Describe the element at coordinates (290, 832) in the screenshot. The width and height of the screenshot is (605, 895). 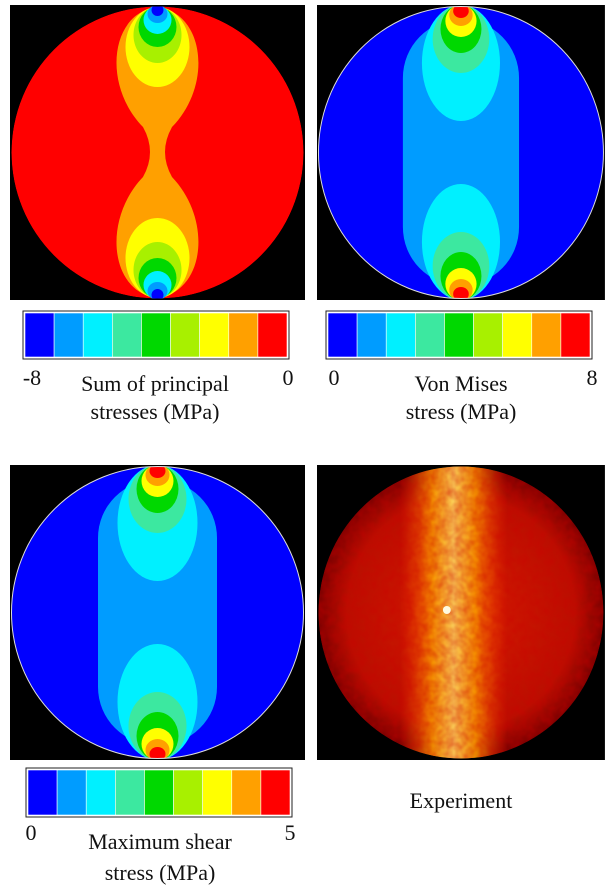
I see `colorbar-max: 5` at that location.